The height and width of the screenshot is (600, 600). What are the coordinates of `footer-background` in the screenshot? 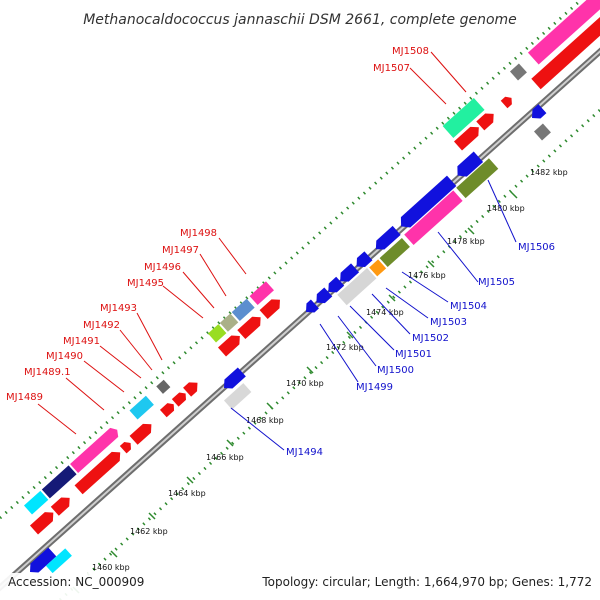 It's located at (300, 586).